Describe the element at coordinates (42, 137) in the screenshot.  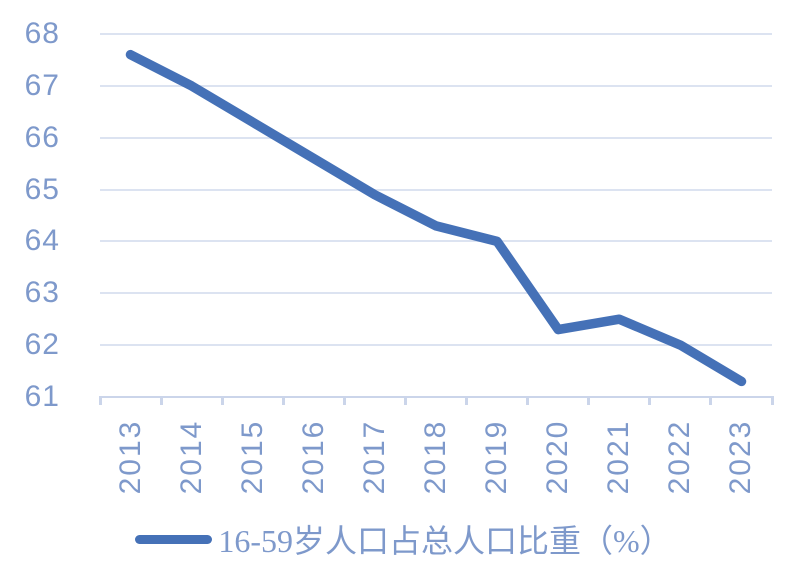
I see `y-tick-label: 66` at that location.